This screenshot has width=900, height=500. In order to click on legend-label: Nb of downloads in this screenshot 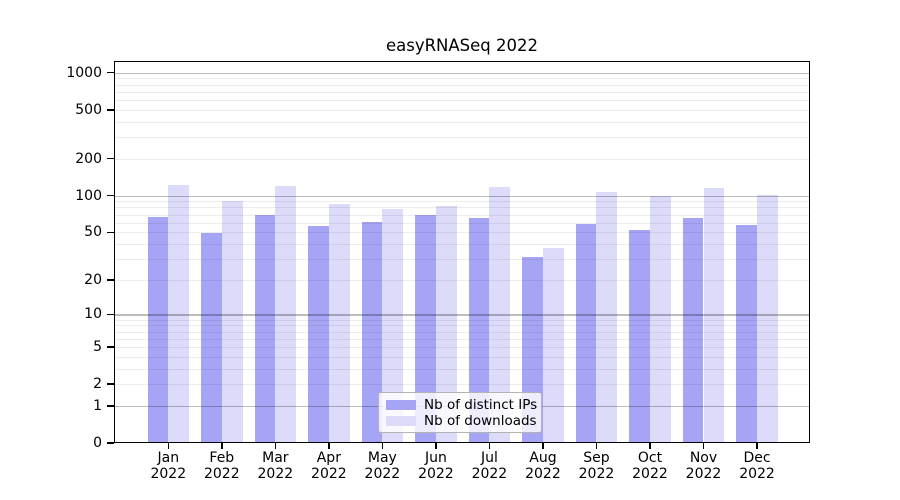, I will do `click(480, 421)`.